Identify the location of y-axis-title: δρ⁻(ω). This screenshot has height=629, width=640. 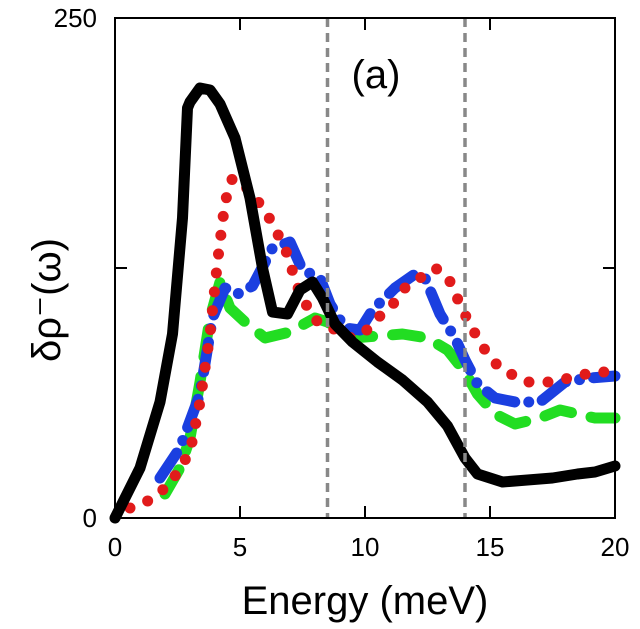
(47, 300).